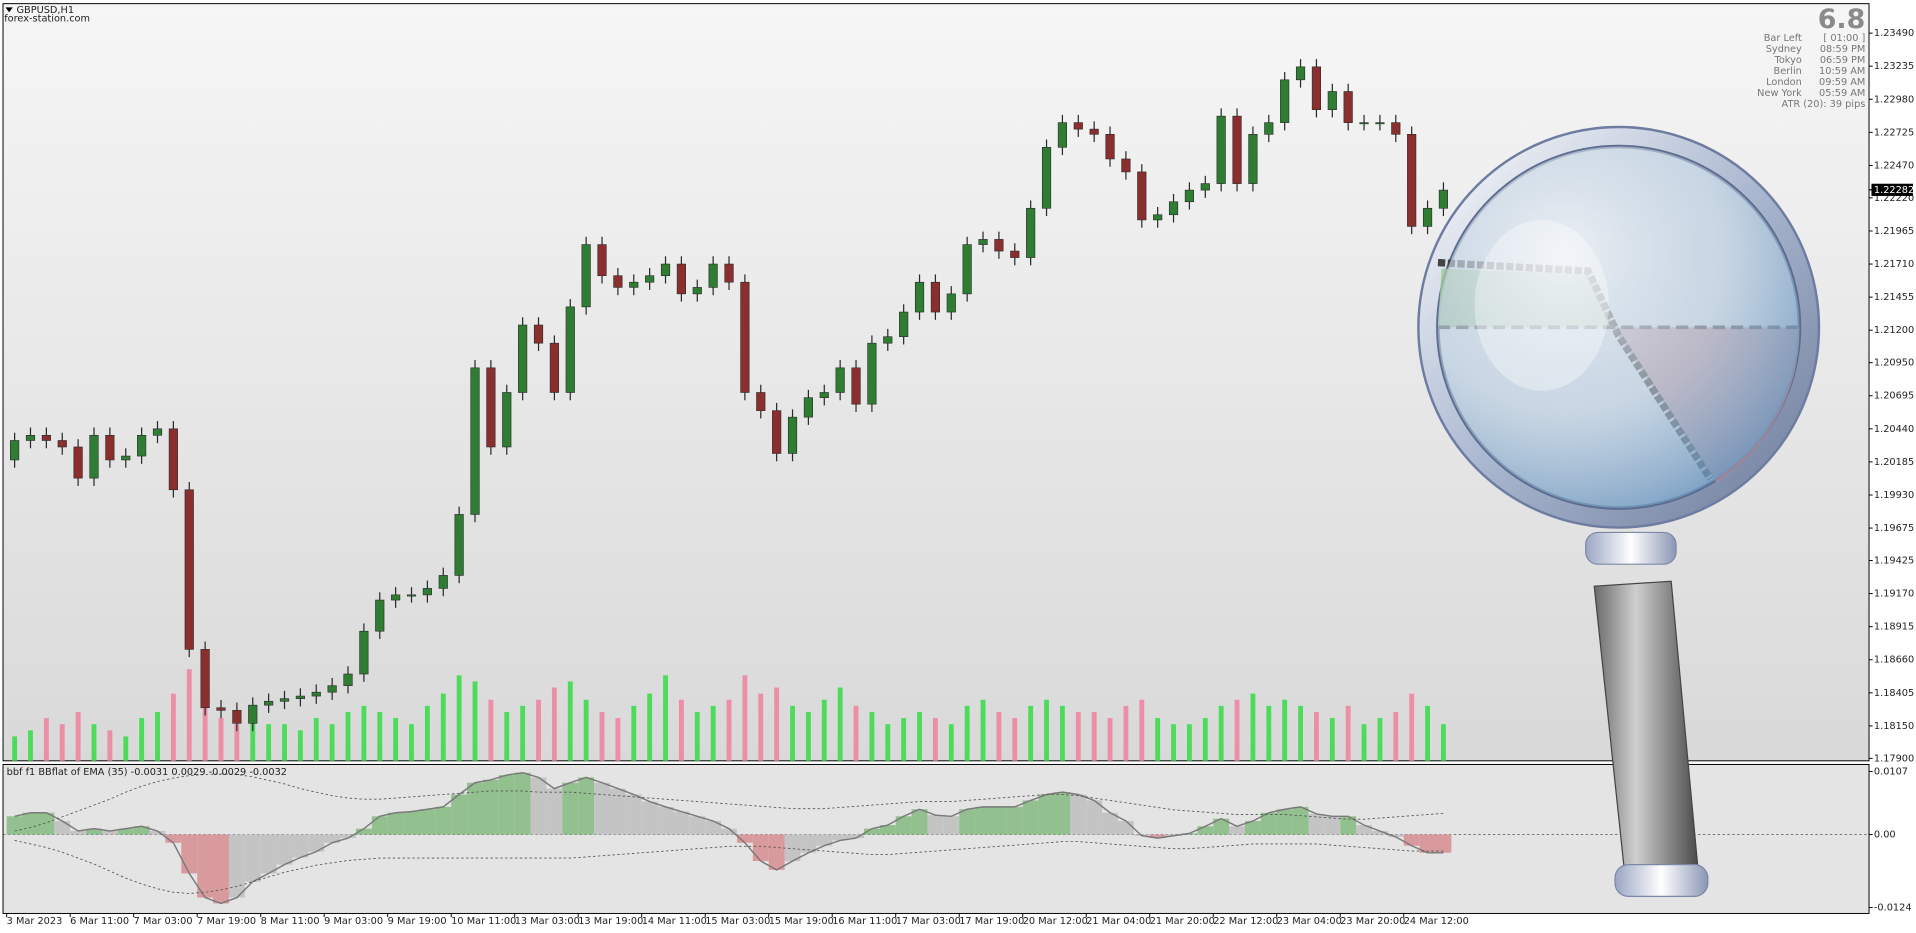 The height and width of the screenshot is (933, 1916). What do you see at coordinates (1894, 528) in the screenshot?
I see `y-tick-label: 1.19675` at bounding box center [1894, 528].